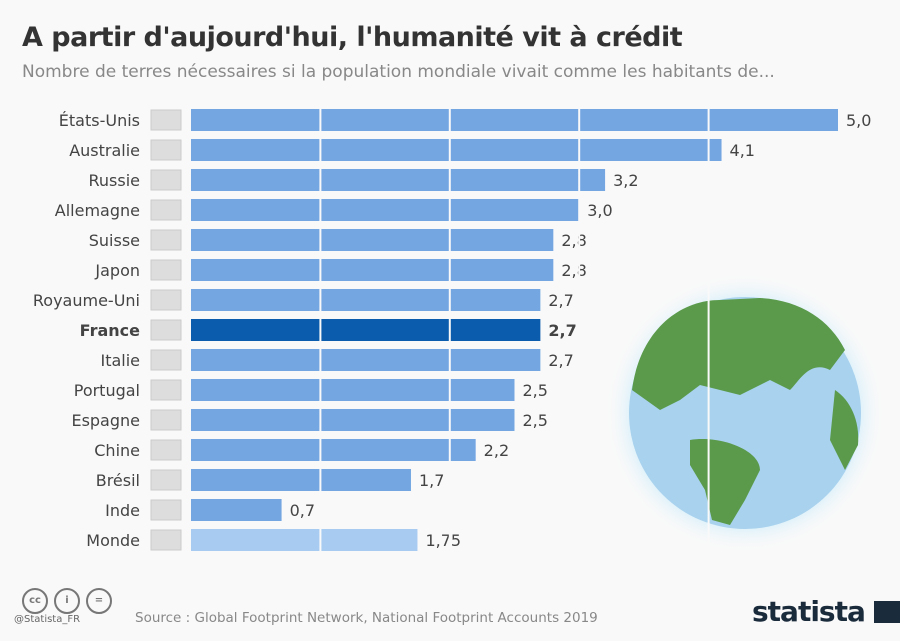 Image resolution: width=900 pixels, height=641 pixels. I want to click on category-label: Espagne, so click(105, 420).